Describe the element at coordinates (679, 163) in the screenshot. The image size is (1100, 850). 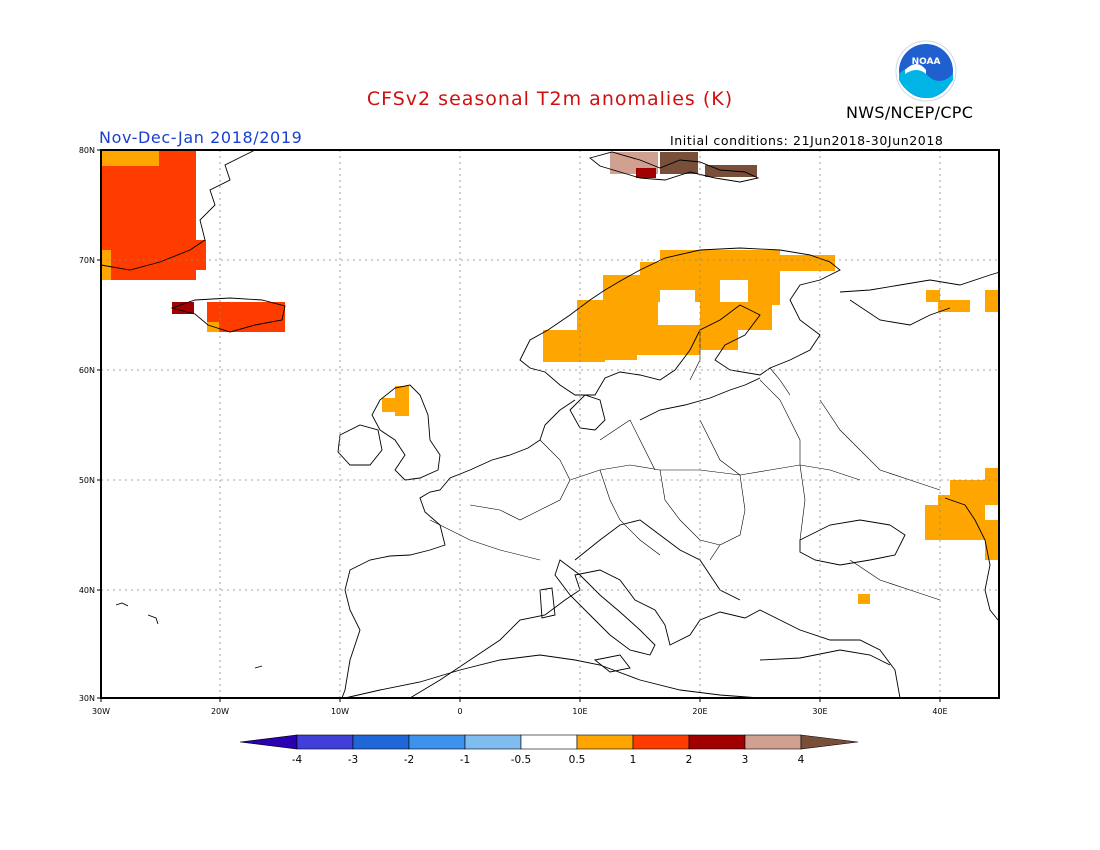
I see `anomaly-svalbard-b` at that location.